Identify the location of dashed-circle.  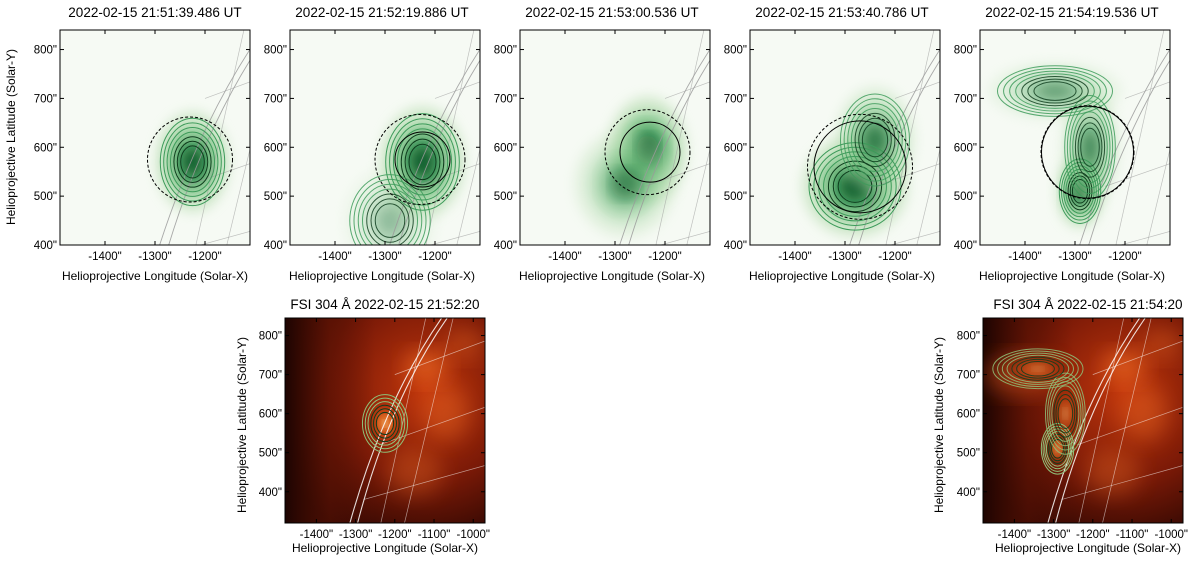
(420, 159).